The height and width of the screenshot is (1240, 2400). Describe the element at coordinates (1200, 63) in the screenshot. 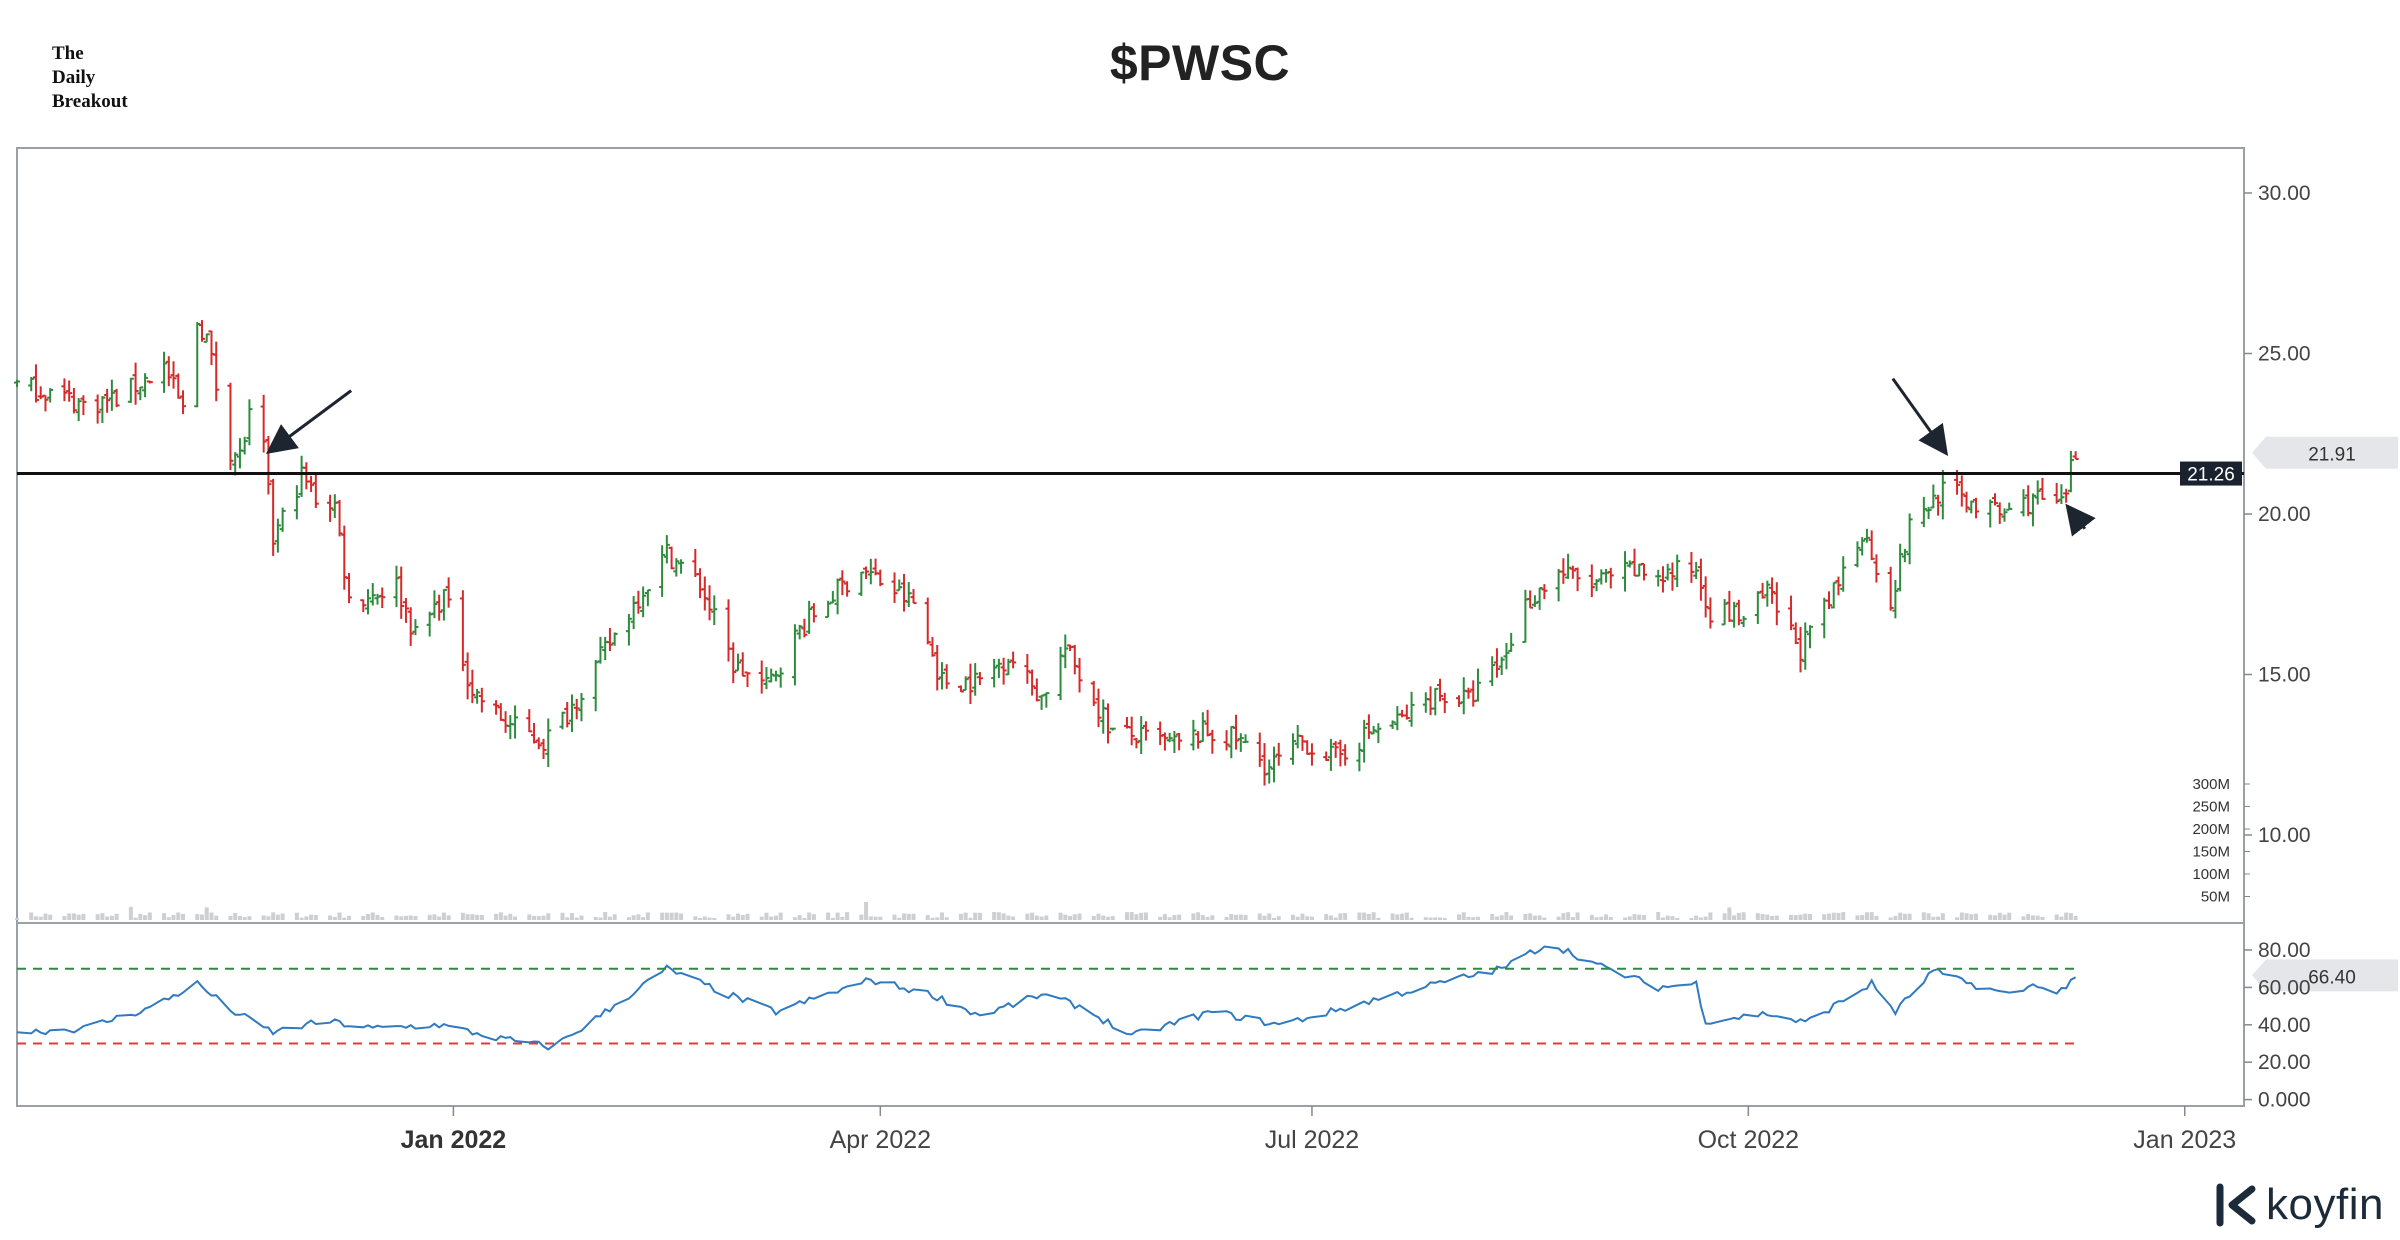

I see `chart-title: $PWSC` at that location.